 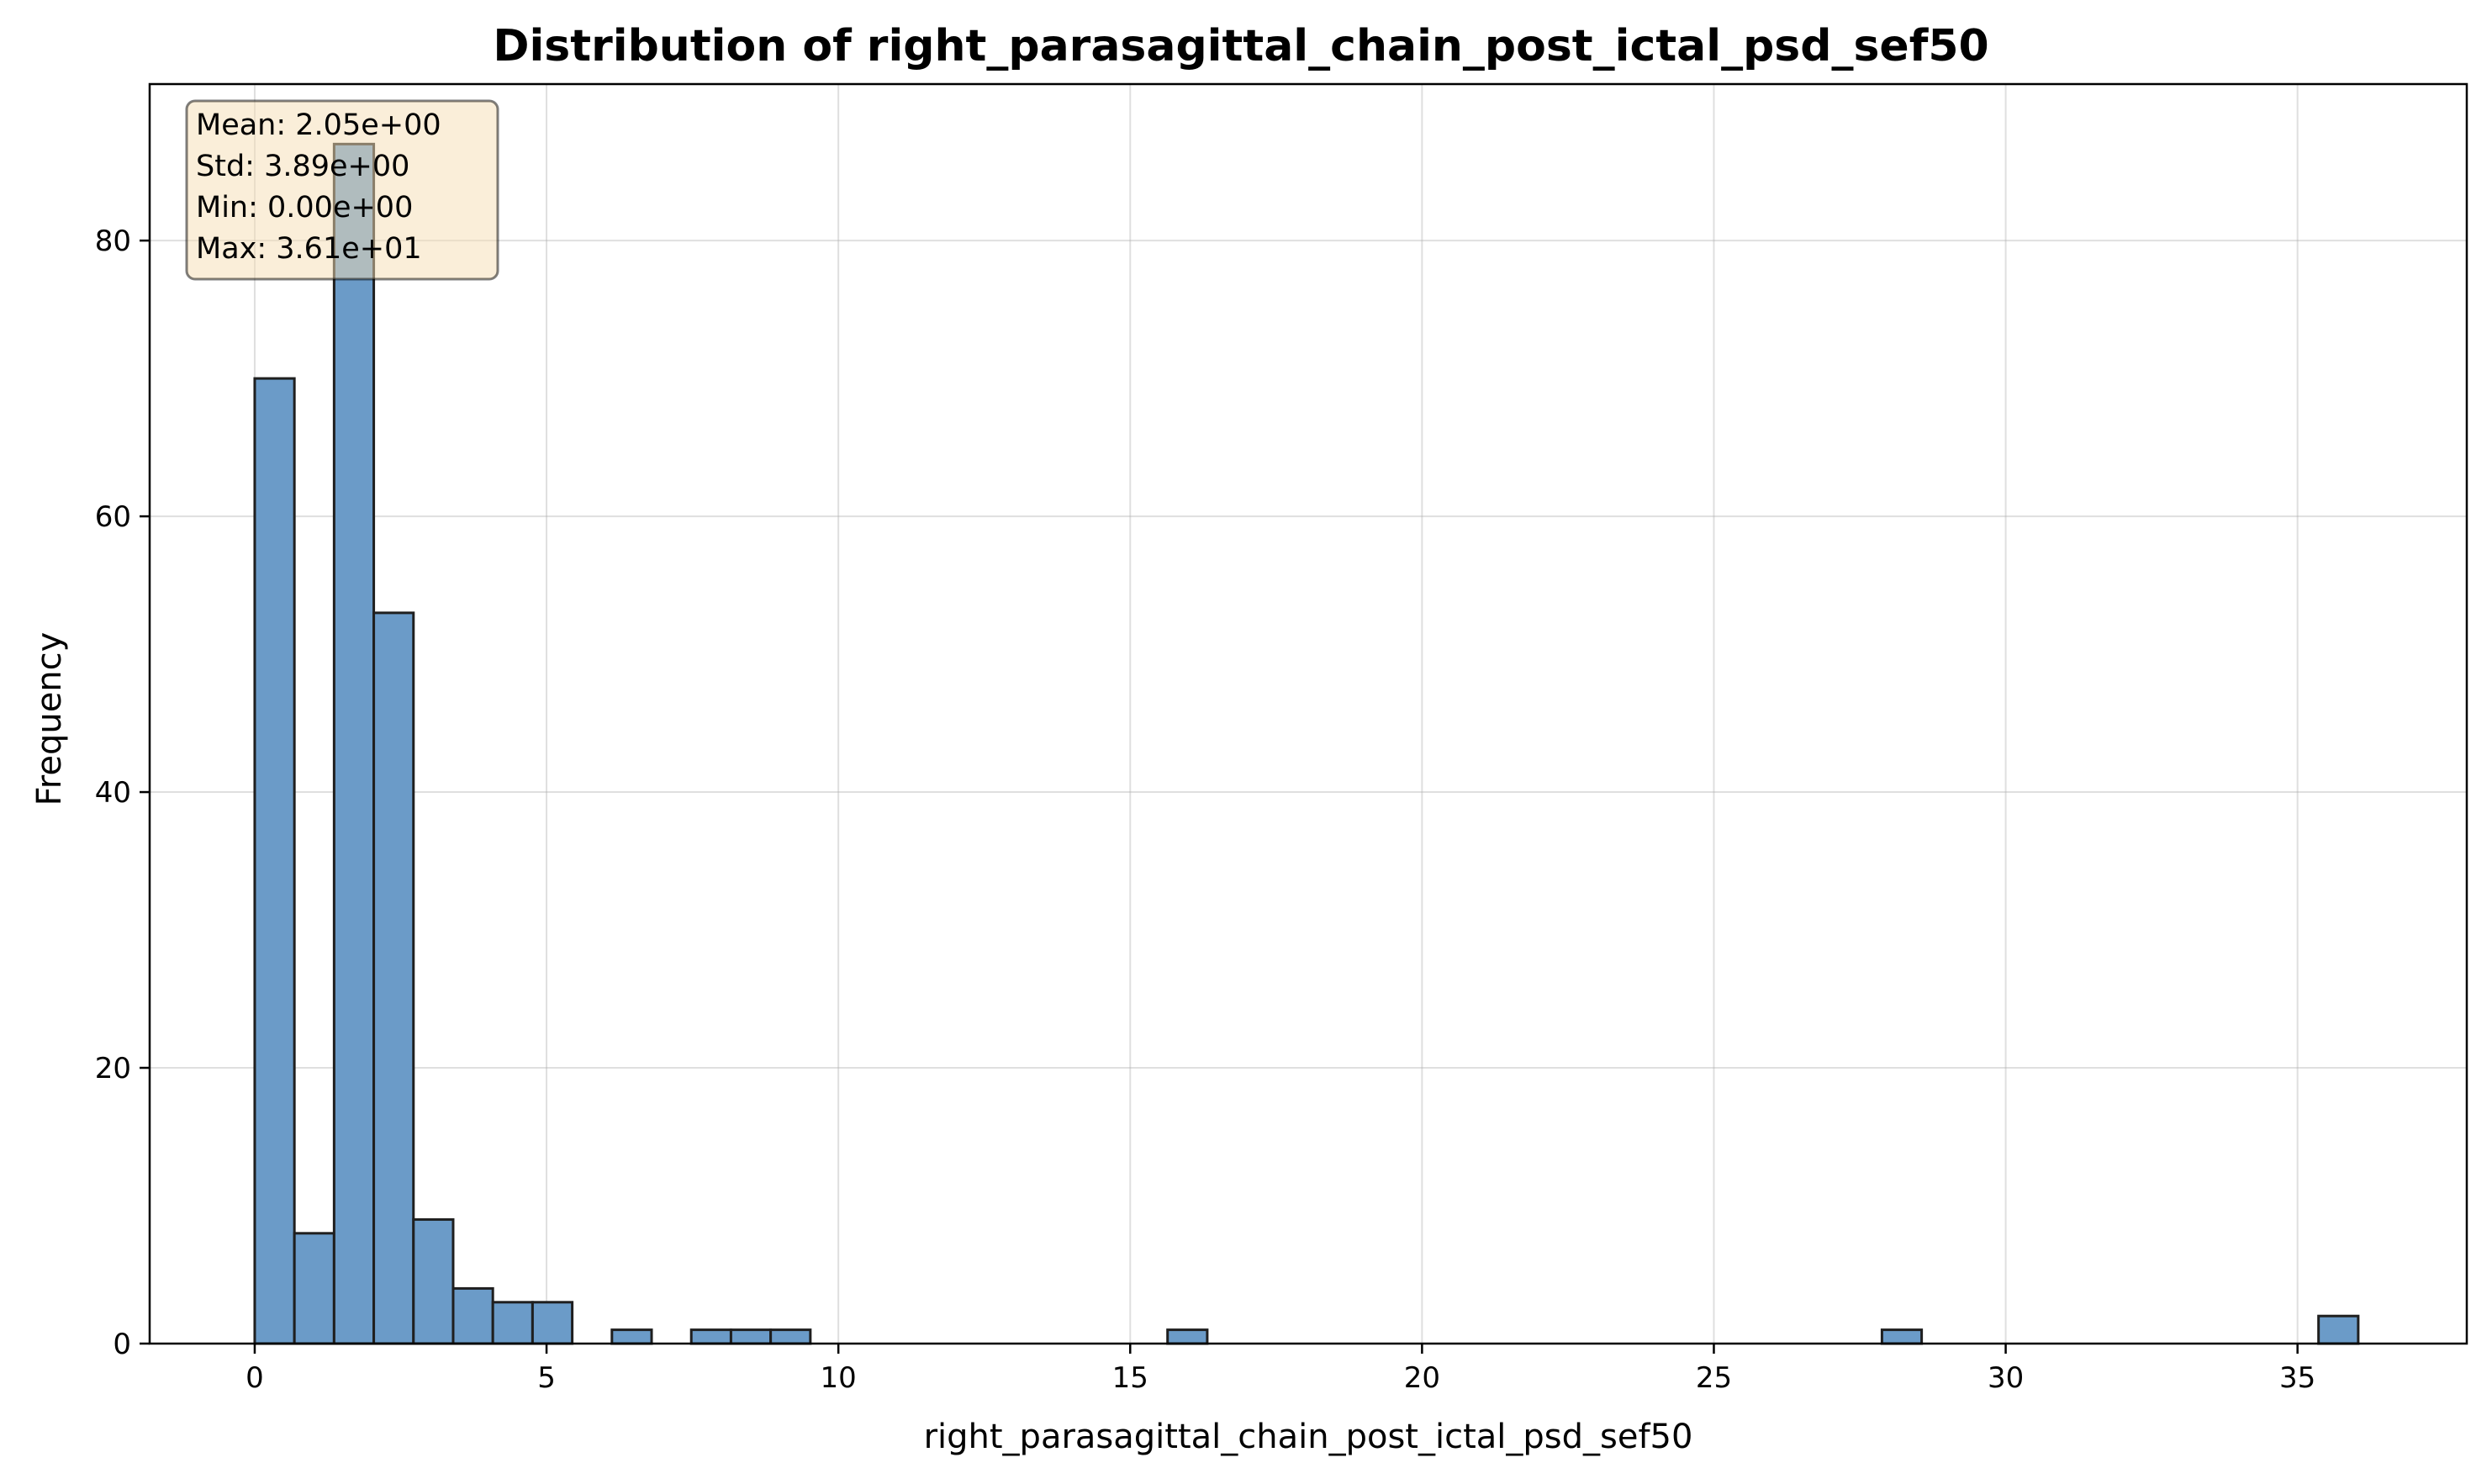 What do you see at coordinates (113, 1068) in the screenshot?
I see `y-tick-label-1: 20` at bounding box center [113, 1068].